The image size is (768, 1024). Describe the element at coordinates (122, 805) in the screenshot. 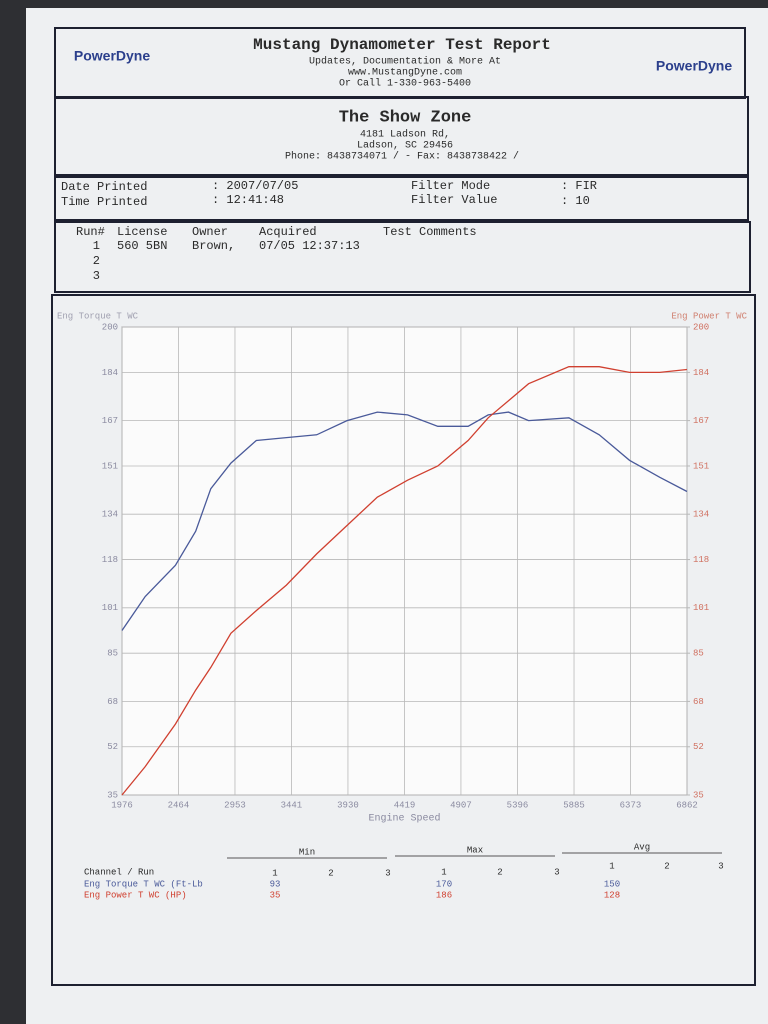

I see `x-tick-label: 1976` at that location.